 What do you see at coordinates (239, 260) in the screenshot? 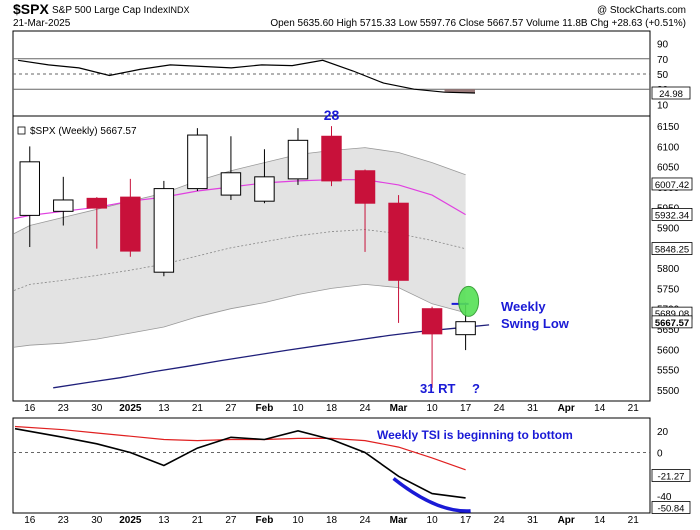
I see `bollinger-middle` at bounding box center [239, 260].